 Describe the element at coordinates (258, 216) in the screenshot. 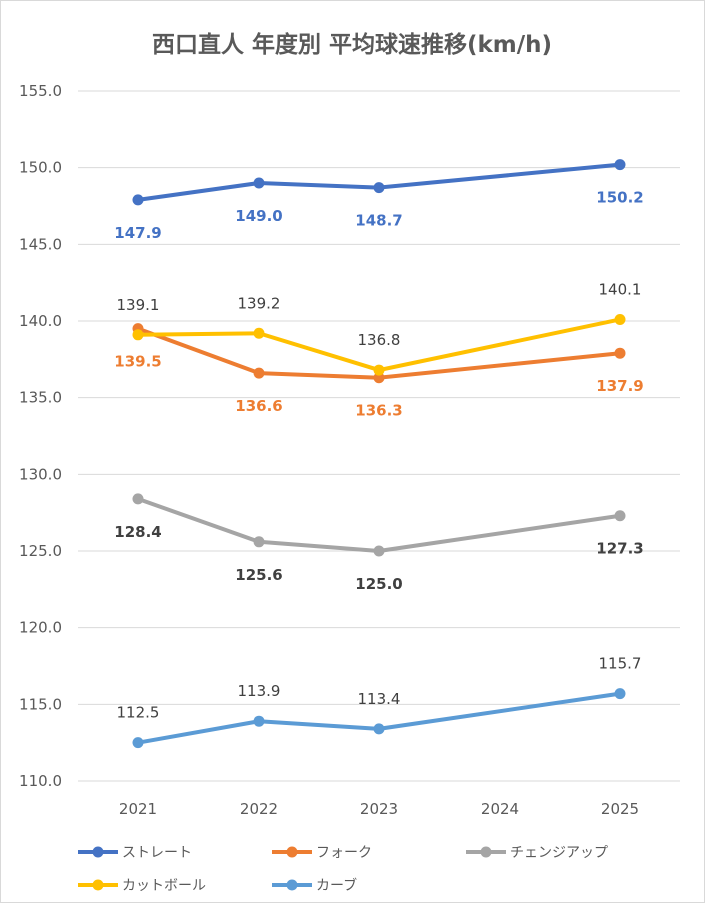

I see `data-label-0-1: 149.0` at that location.